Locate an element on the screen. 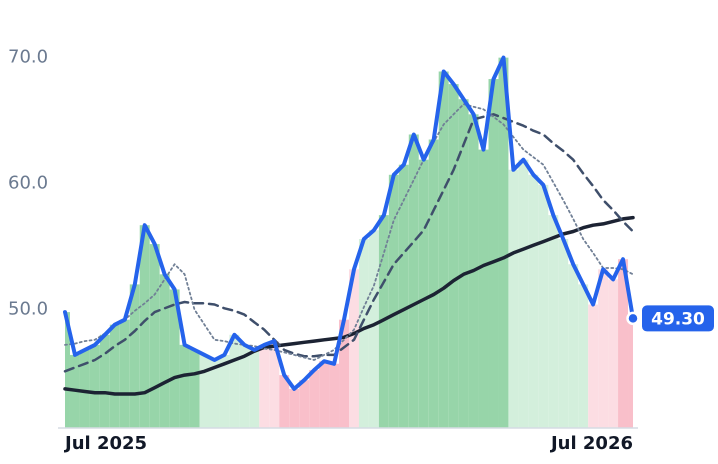  value-label-box is located at coordinates (678, 318).